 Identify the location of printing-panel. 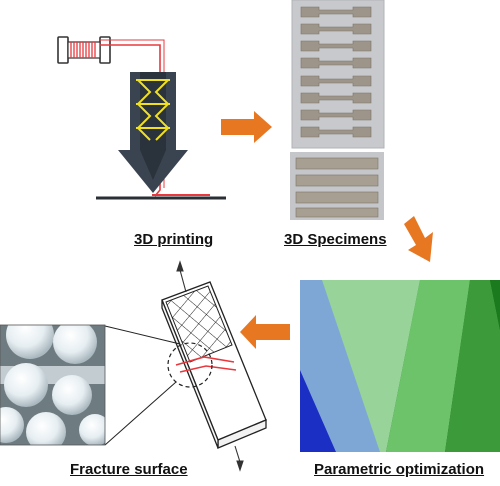
(141, 118).